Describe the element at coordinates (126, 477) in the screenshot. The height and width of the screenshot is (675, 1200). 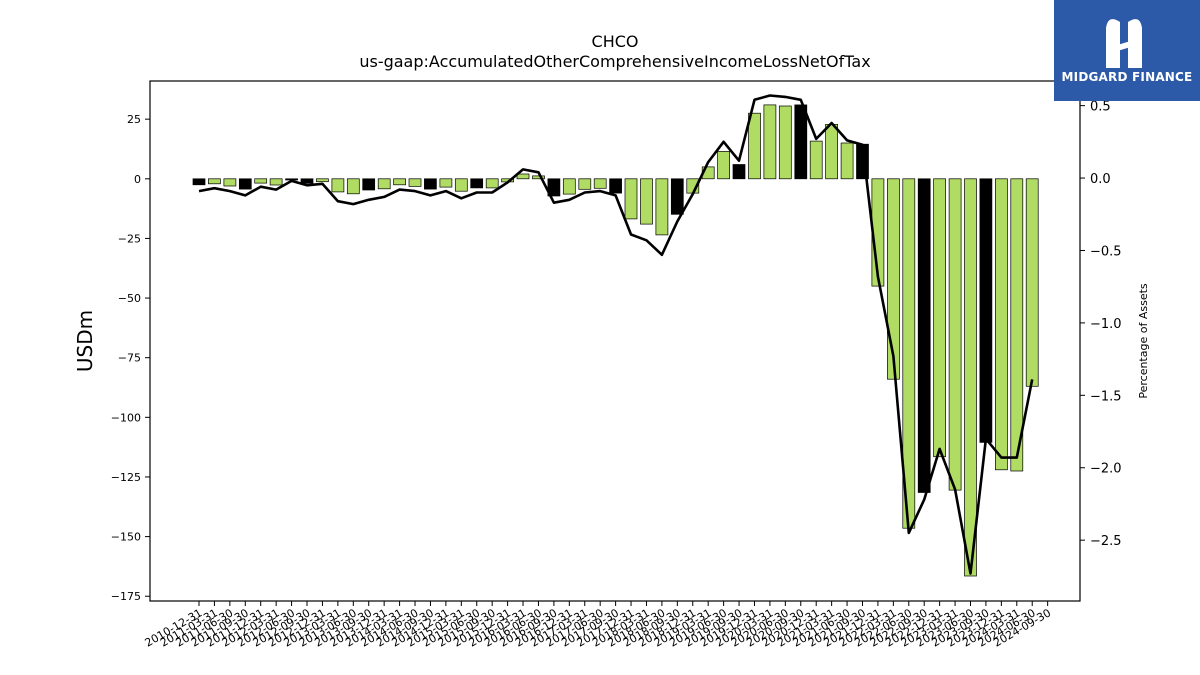
I see `left-tick-label: −125` at that location.